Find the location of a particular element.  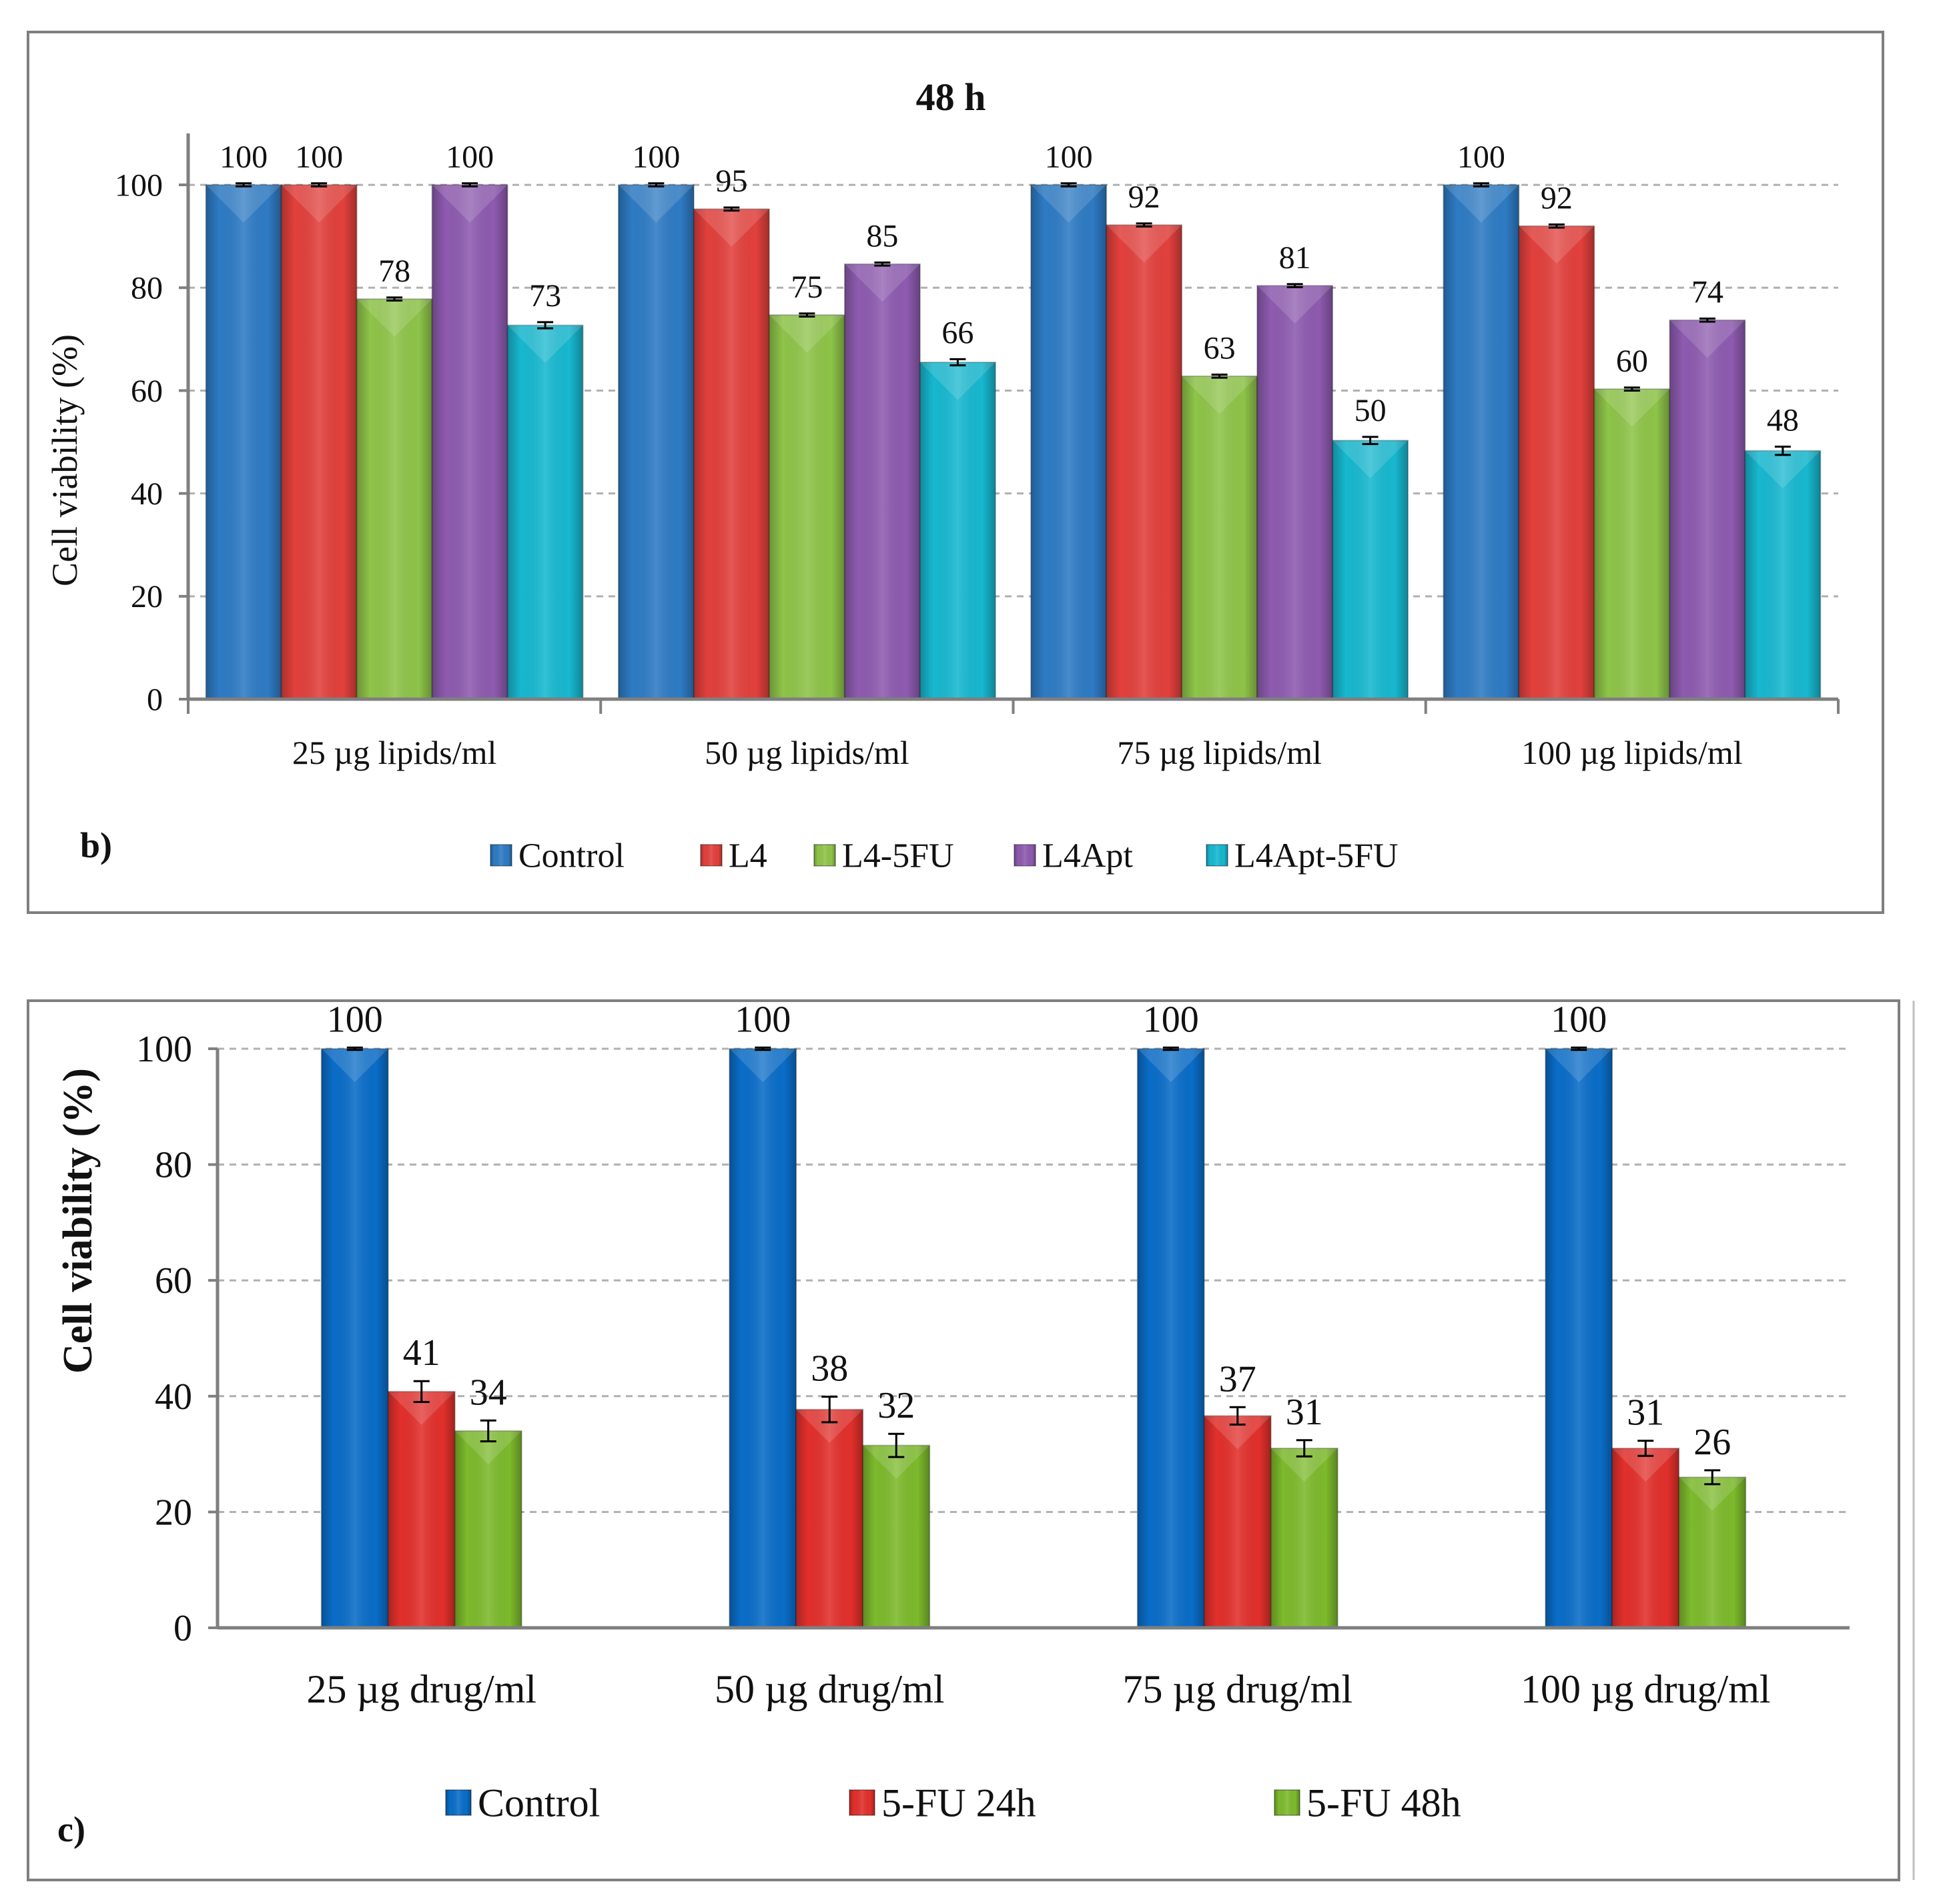

panel-c-data-label: 37 is located at coordinates (1237, 1379).